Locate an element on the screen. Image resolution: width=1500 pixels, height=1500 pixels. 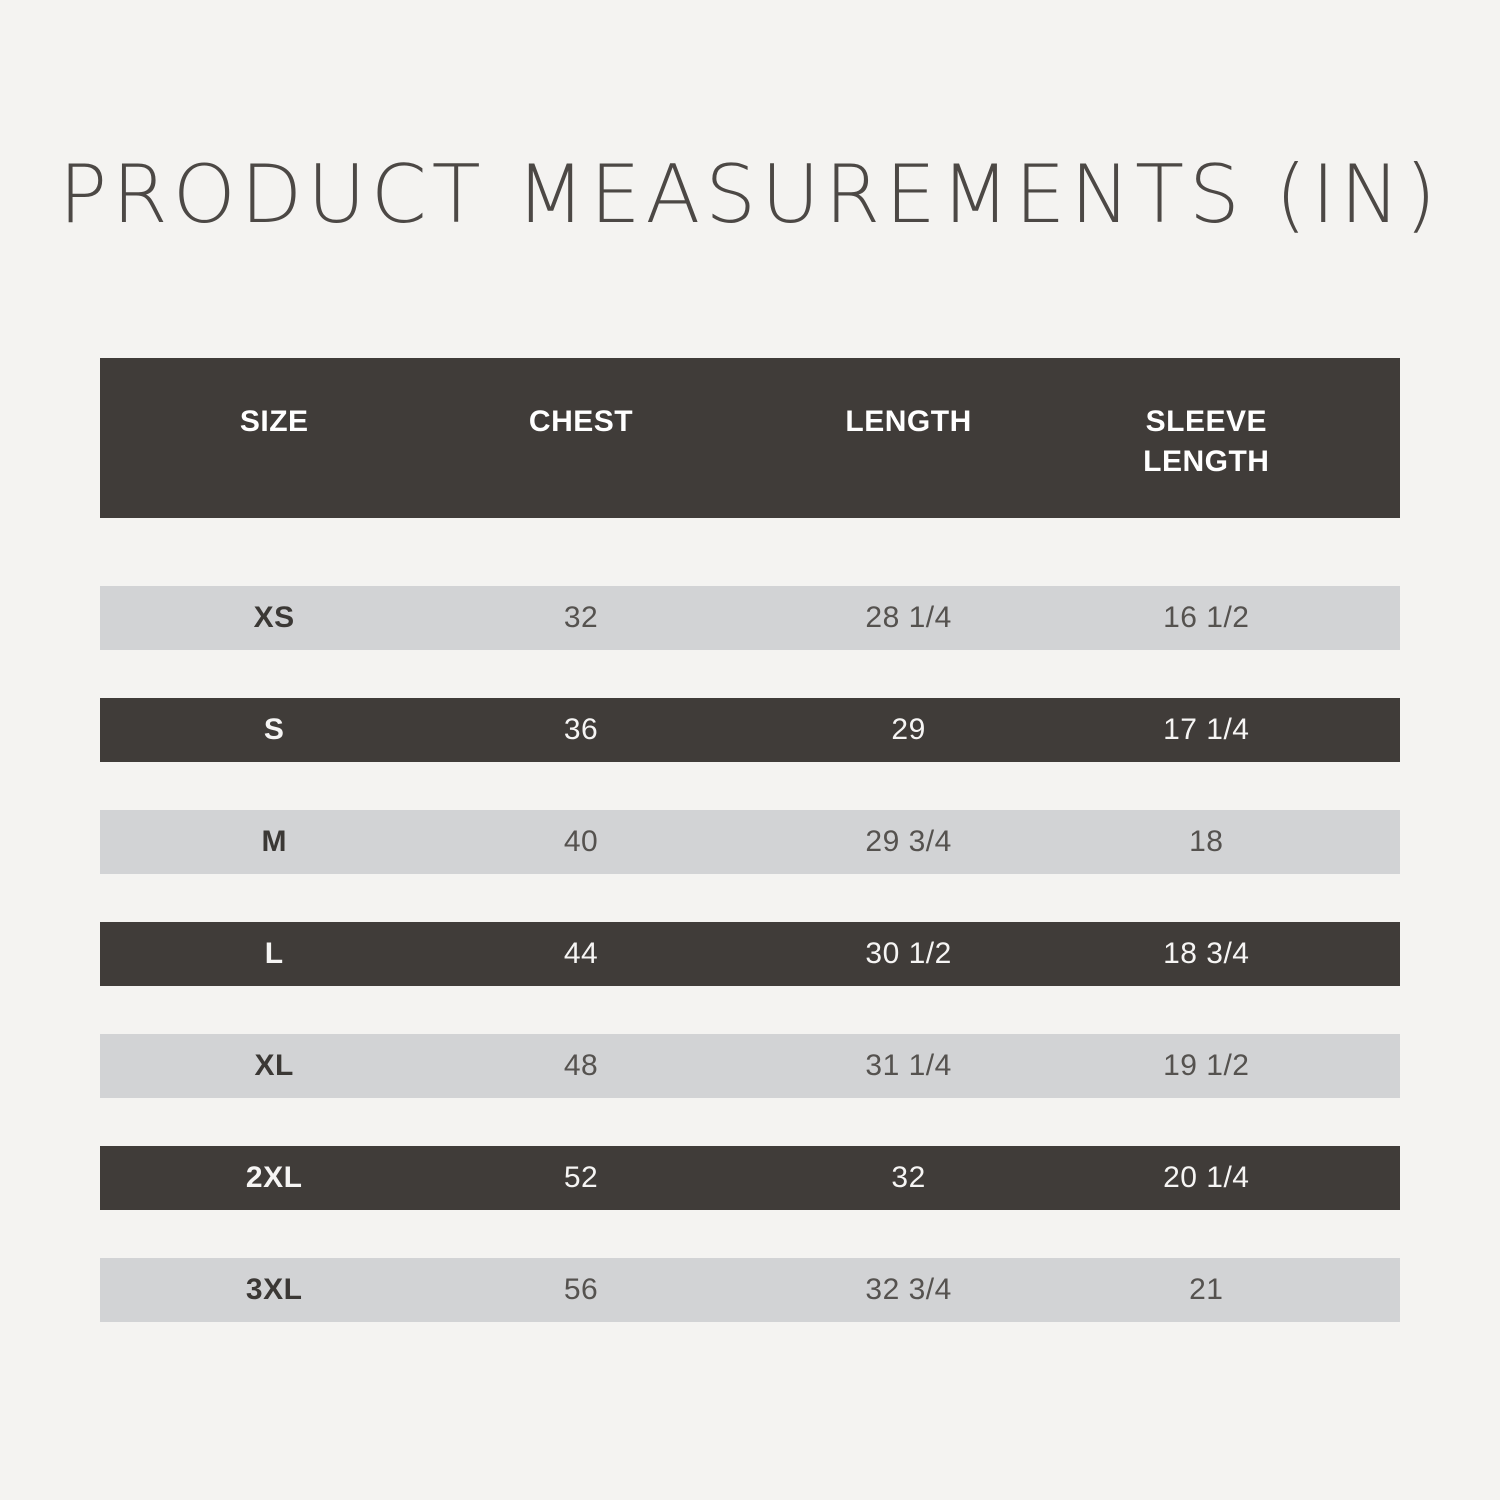
page-title: PRODUCT MEASUREMENTS (IN) is located at coordinates (750, 194).